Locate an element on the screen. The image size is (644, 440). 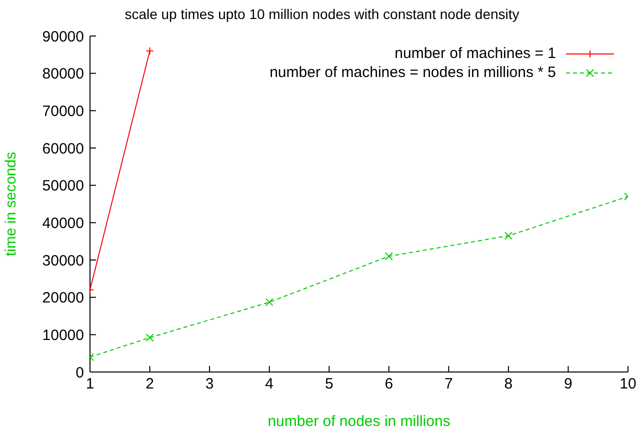
y-tick-label: 30000 is located at coordinates (63, 261).